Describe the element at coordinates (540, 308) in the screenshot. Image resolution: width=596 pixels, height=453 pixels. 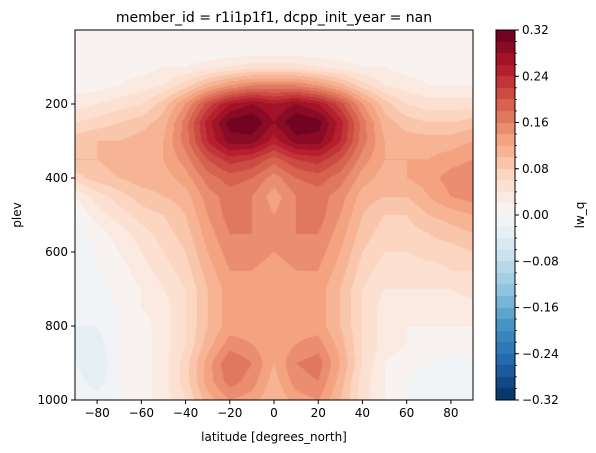
I see `colorbar-tick-label: −0.16` at that location.